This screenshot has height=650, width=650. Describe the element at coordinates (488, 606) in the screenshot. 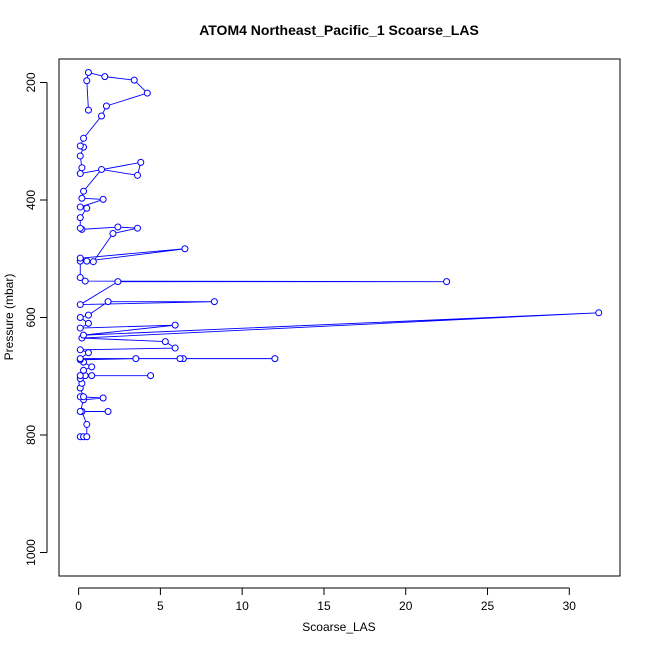

I see `x-tick-label: 25` at that location.